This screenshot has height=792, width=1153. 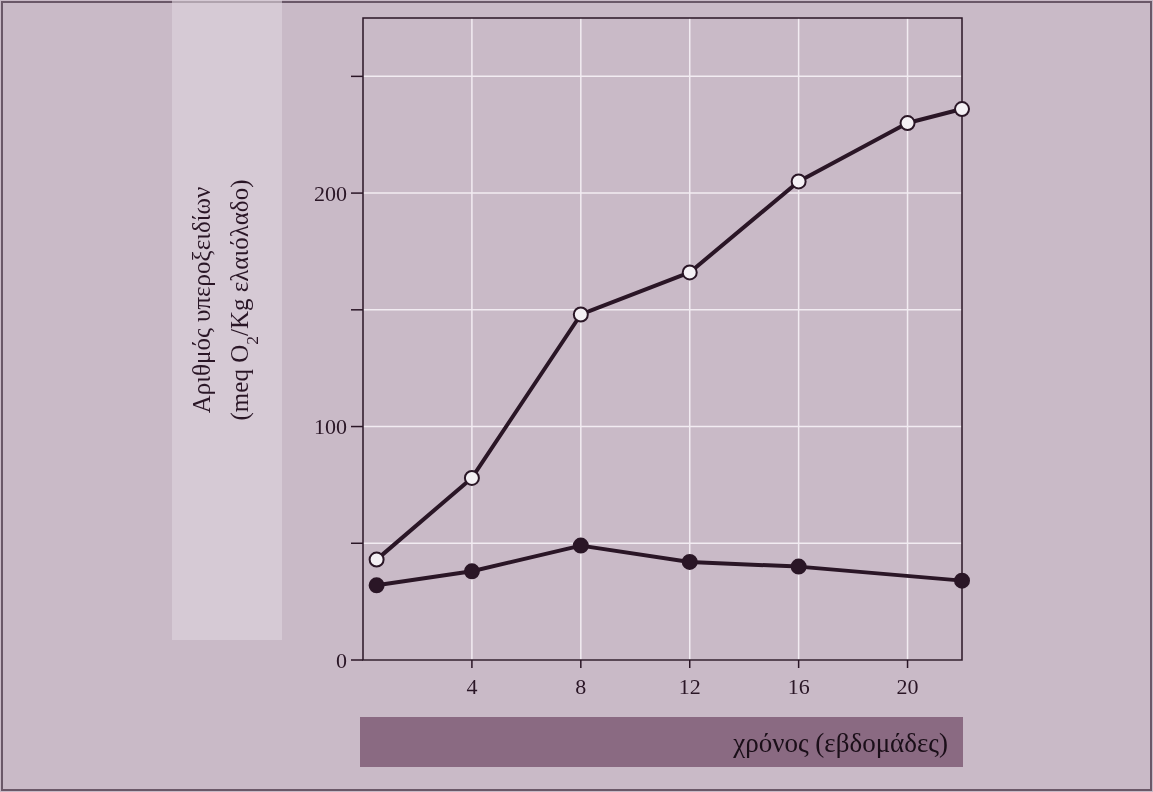 I want to click on y-tick-label: 200, so click(x=330, y=193).